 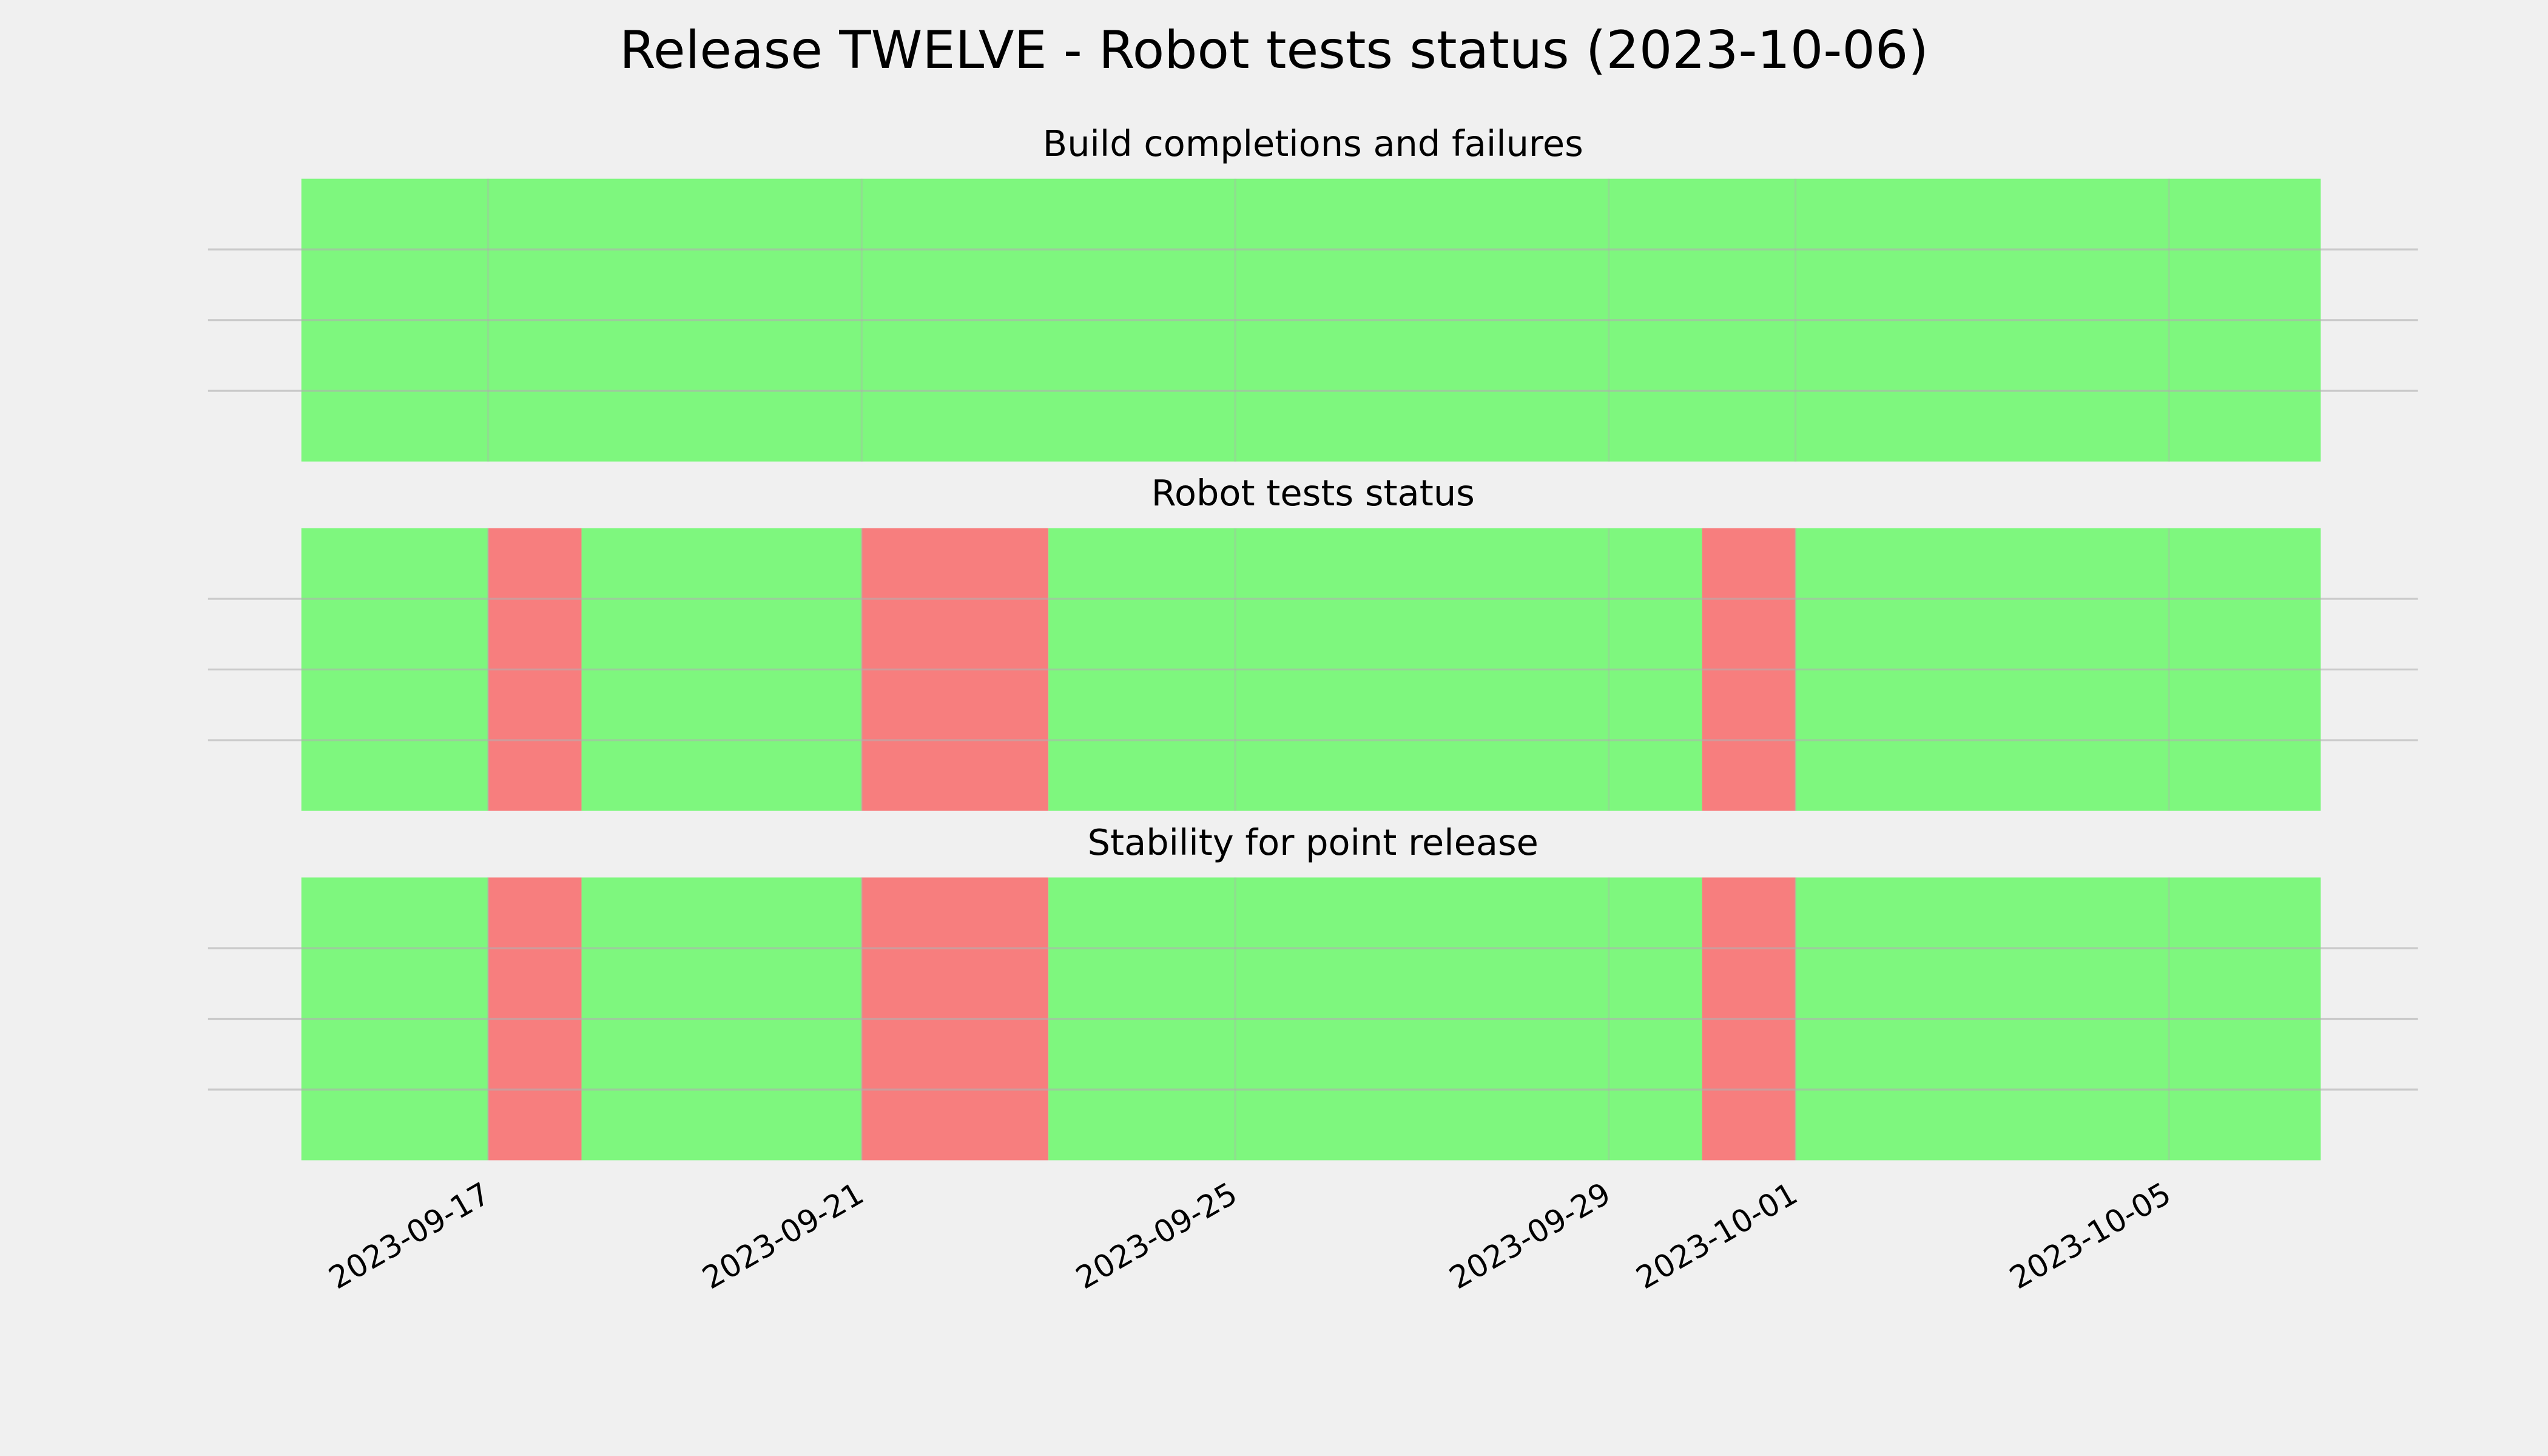 I want to click on x-tick-label: 2023-09-17, so click(x=410, y=1236).